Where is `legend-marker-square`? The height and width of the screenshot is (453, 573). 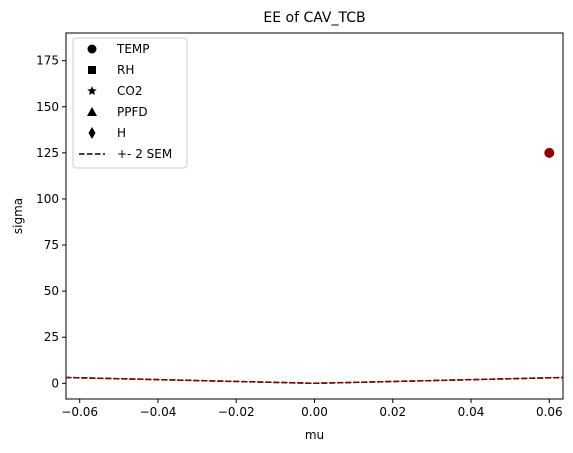
legend-marker-square is located at coordinates (92, 70).